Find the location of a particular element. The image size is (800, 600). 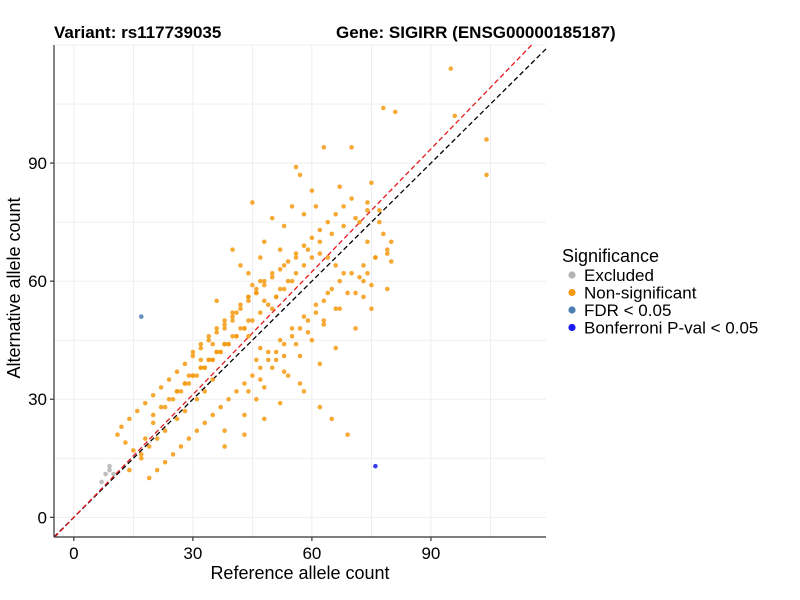

y-tick-label: 60 is located at coordinates (37, 281).